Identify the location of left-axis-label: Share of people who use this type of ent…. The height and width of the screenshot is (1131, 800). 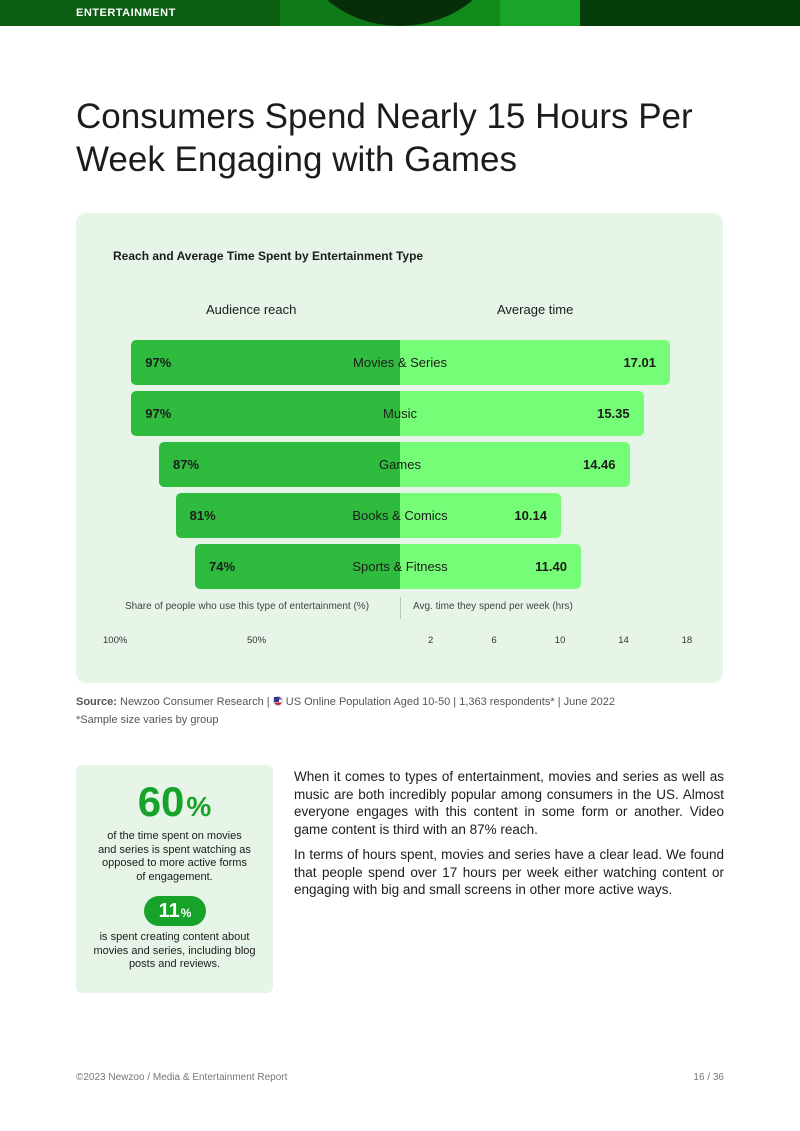
(247, 606).